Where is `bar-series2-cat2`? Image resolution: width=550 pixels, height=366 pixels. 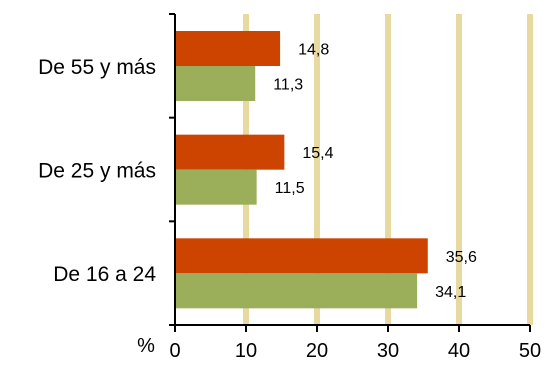 bar-series2-cat2 is located at coordinates (216, 187).